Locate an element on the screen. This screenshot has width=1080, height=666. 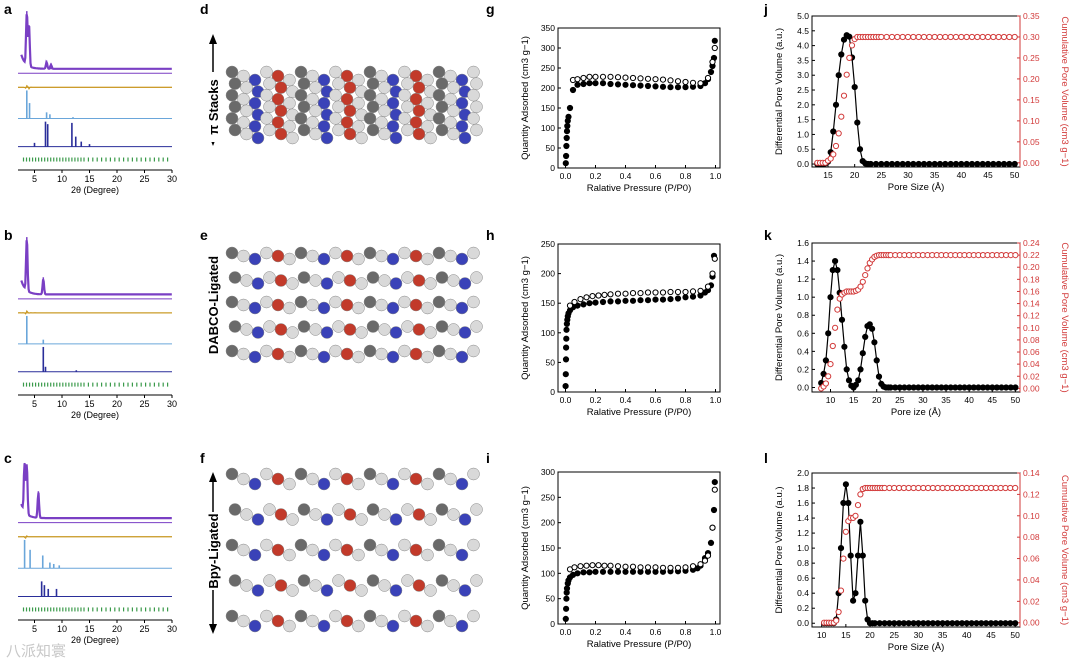
pxrd-x-tick-label-4: 25 is located at coordinates (144, 404).